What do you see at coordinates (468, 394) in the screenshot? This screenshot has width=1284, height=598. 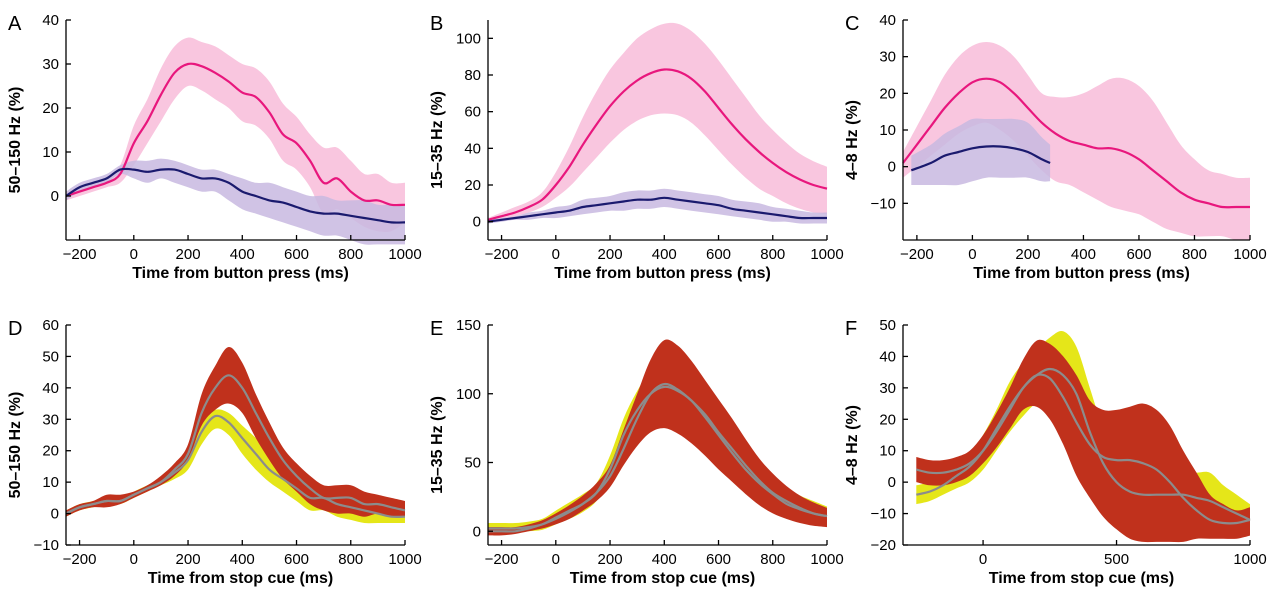 I see `y-tick-label: 100` at bounding box center [468, 394].